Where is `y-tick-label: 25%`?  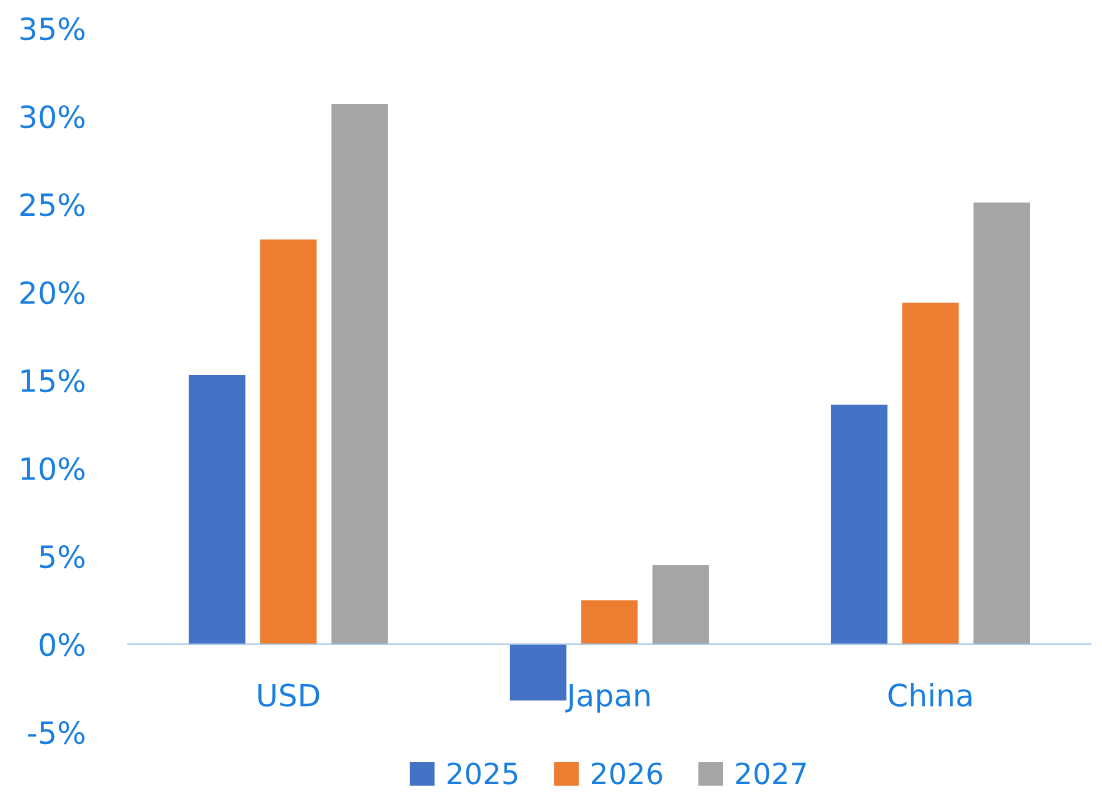
y-tick-label: 25% is located at coordinates (52, 205).